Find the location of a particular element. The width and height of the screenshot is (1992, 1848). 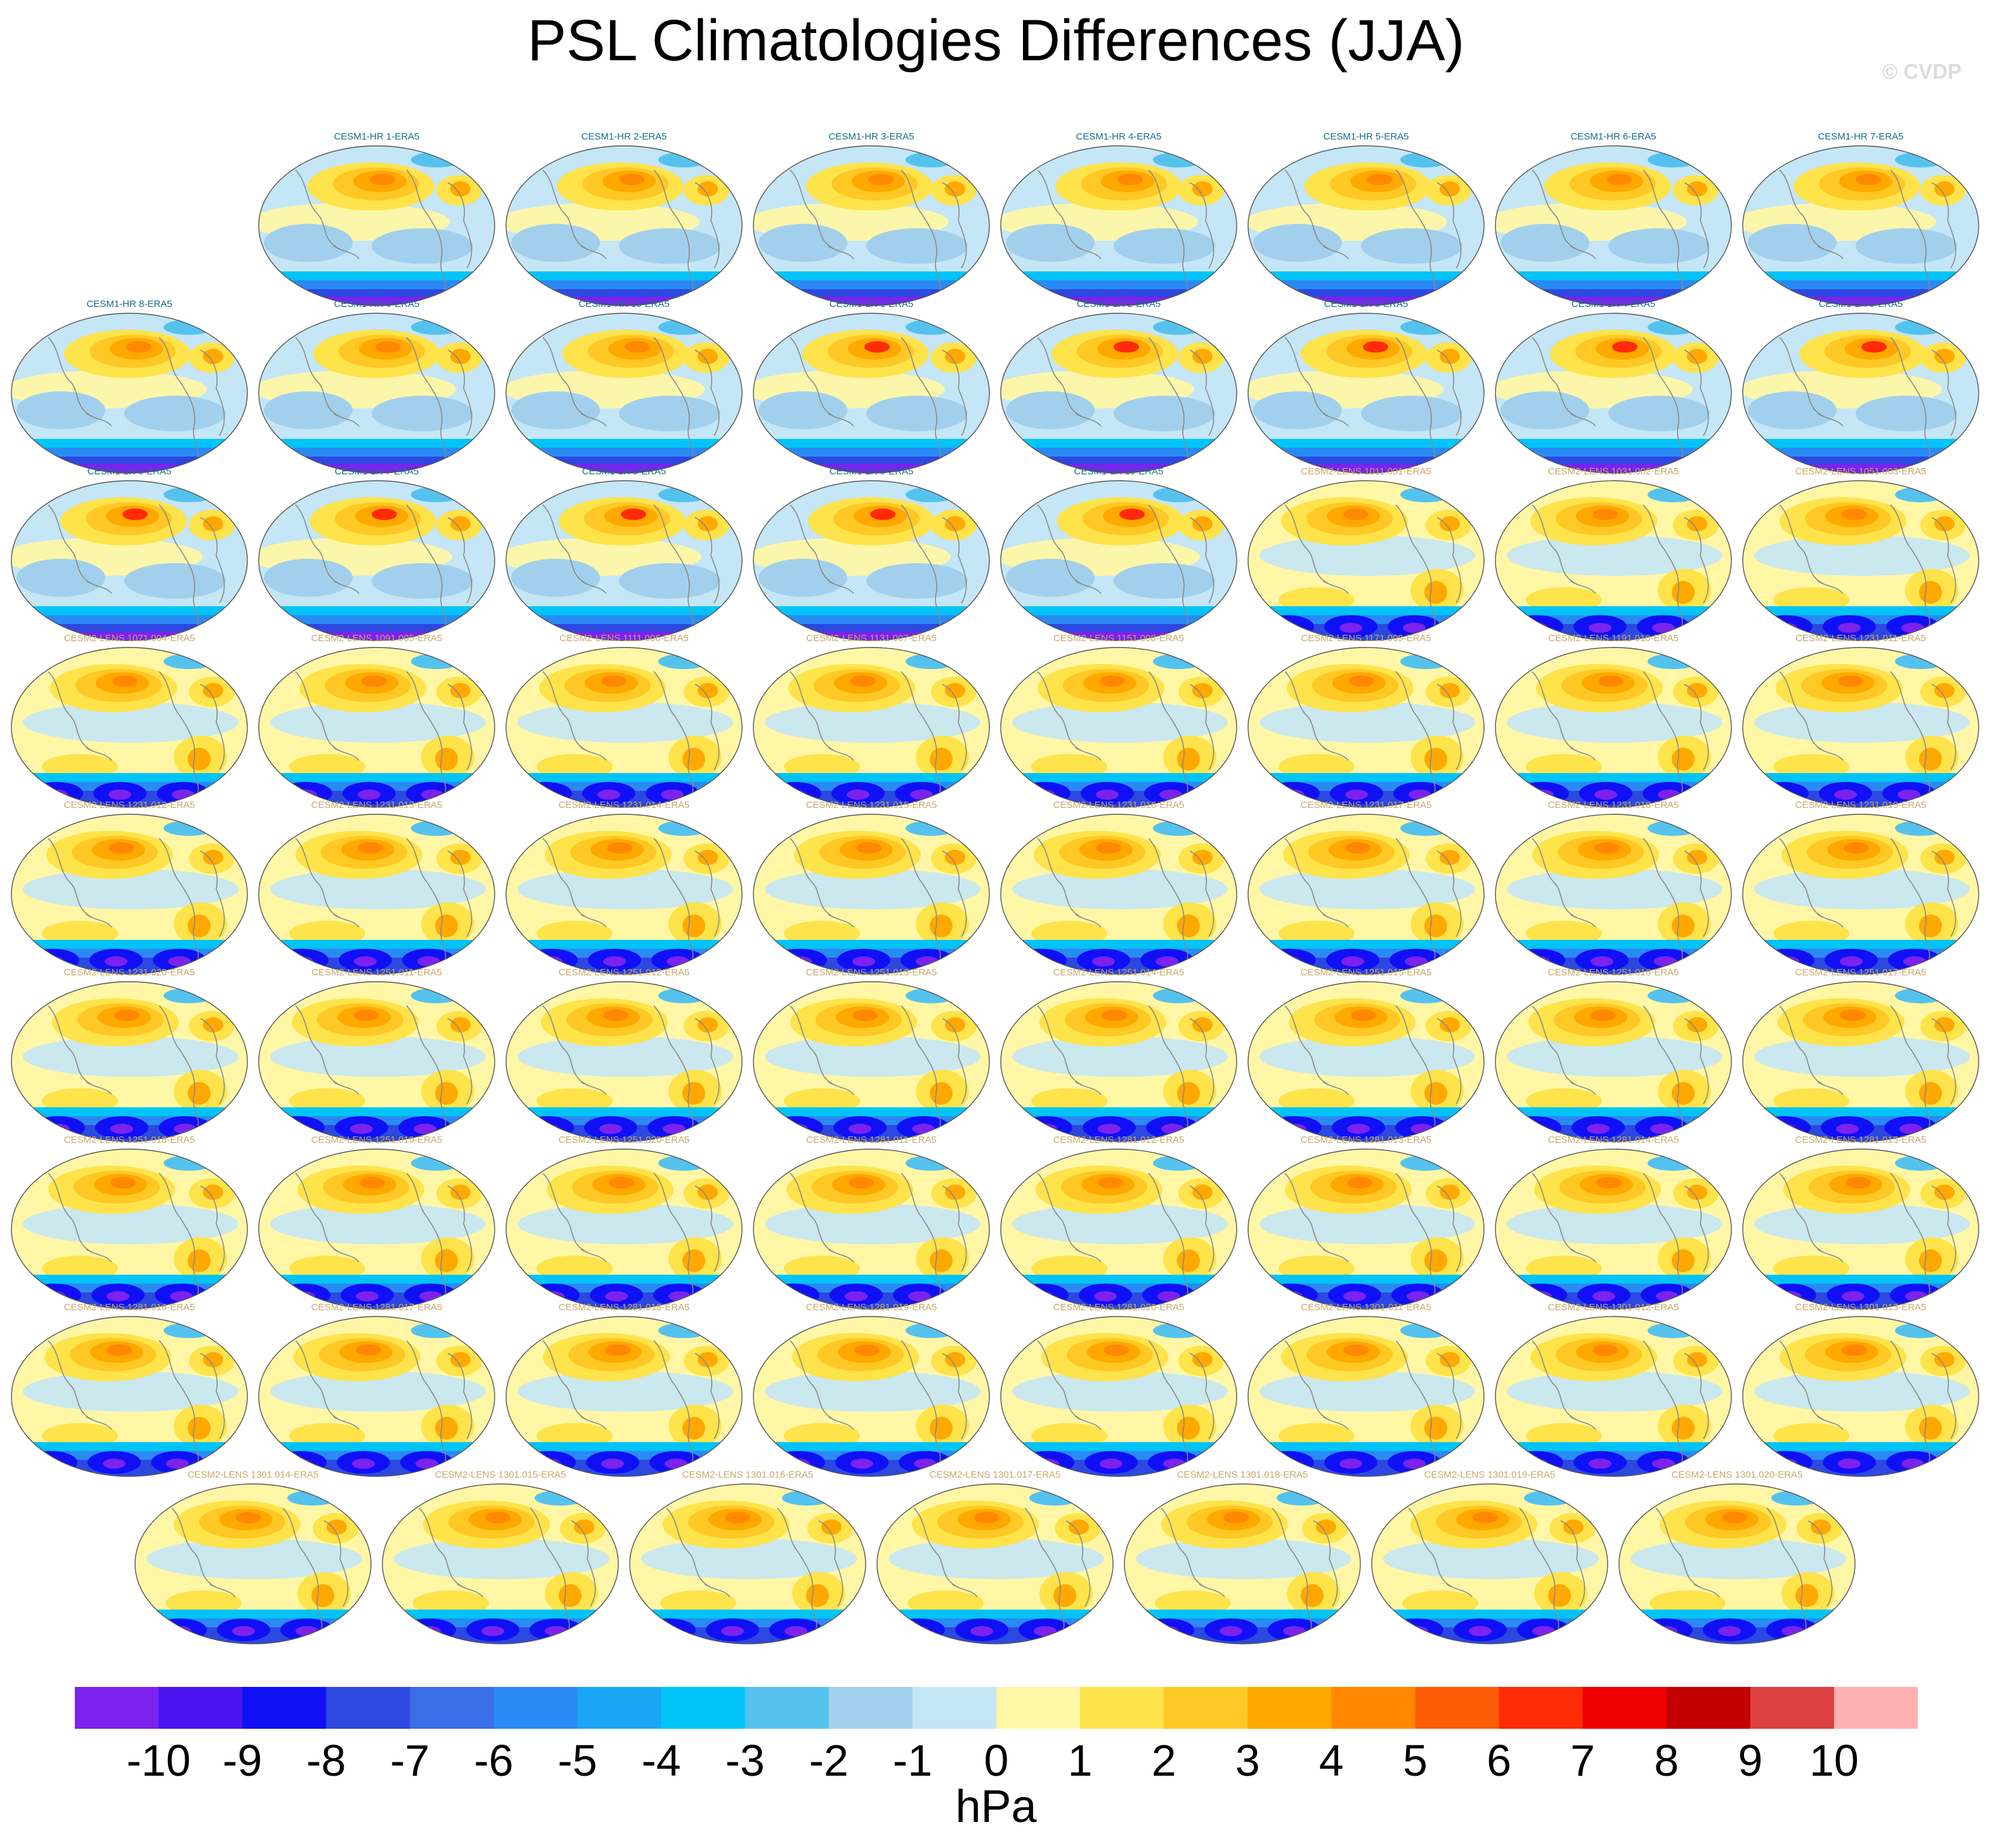

map-panel-title: CESM2-LENS 1301.015-ERA5 is located at coordinates (500, 1474).